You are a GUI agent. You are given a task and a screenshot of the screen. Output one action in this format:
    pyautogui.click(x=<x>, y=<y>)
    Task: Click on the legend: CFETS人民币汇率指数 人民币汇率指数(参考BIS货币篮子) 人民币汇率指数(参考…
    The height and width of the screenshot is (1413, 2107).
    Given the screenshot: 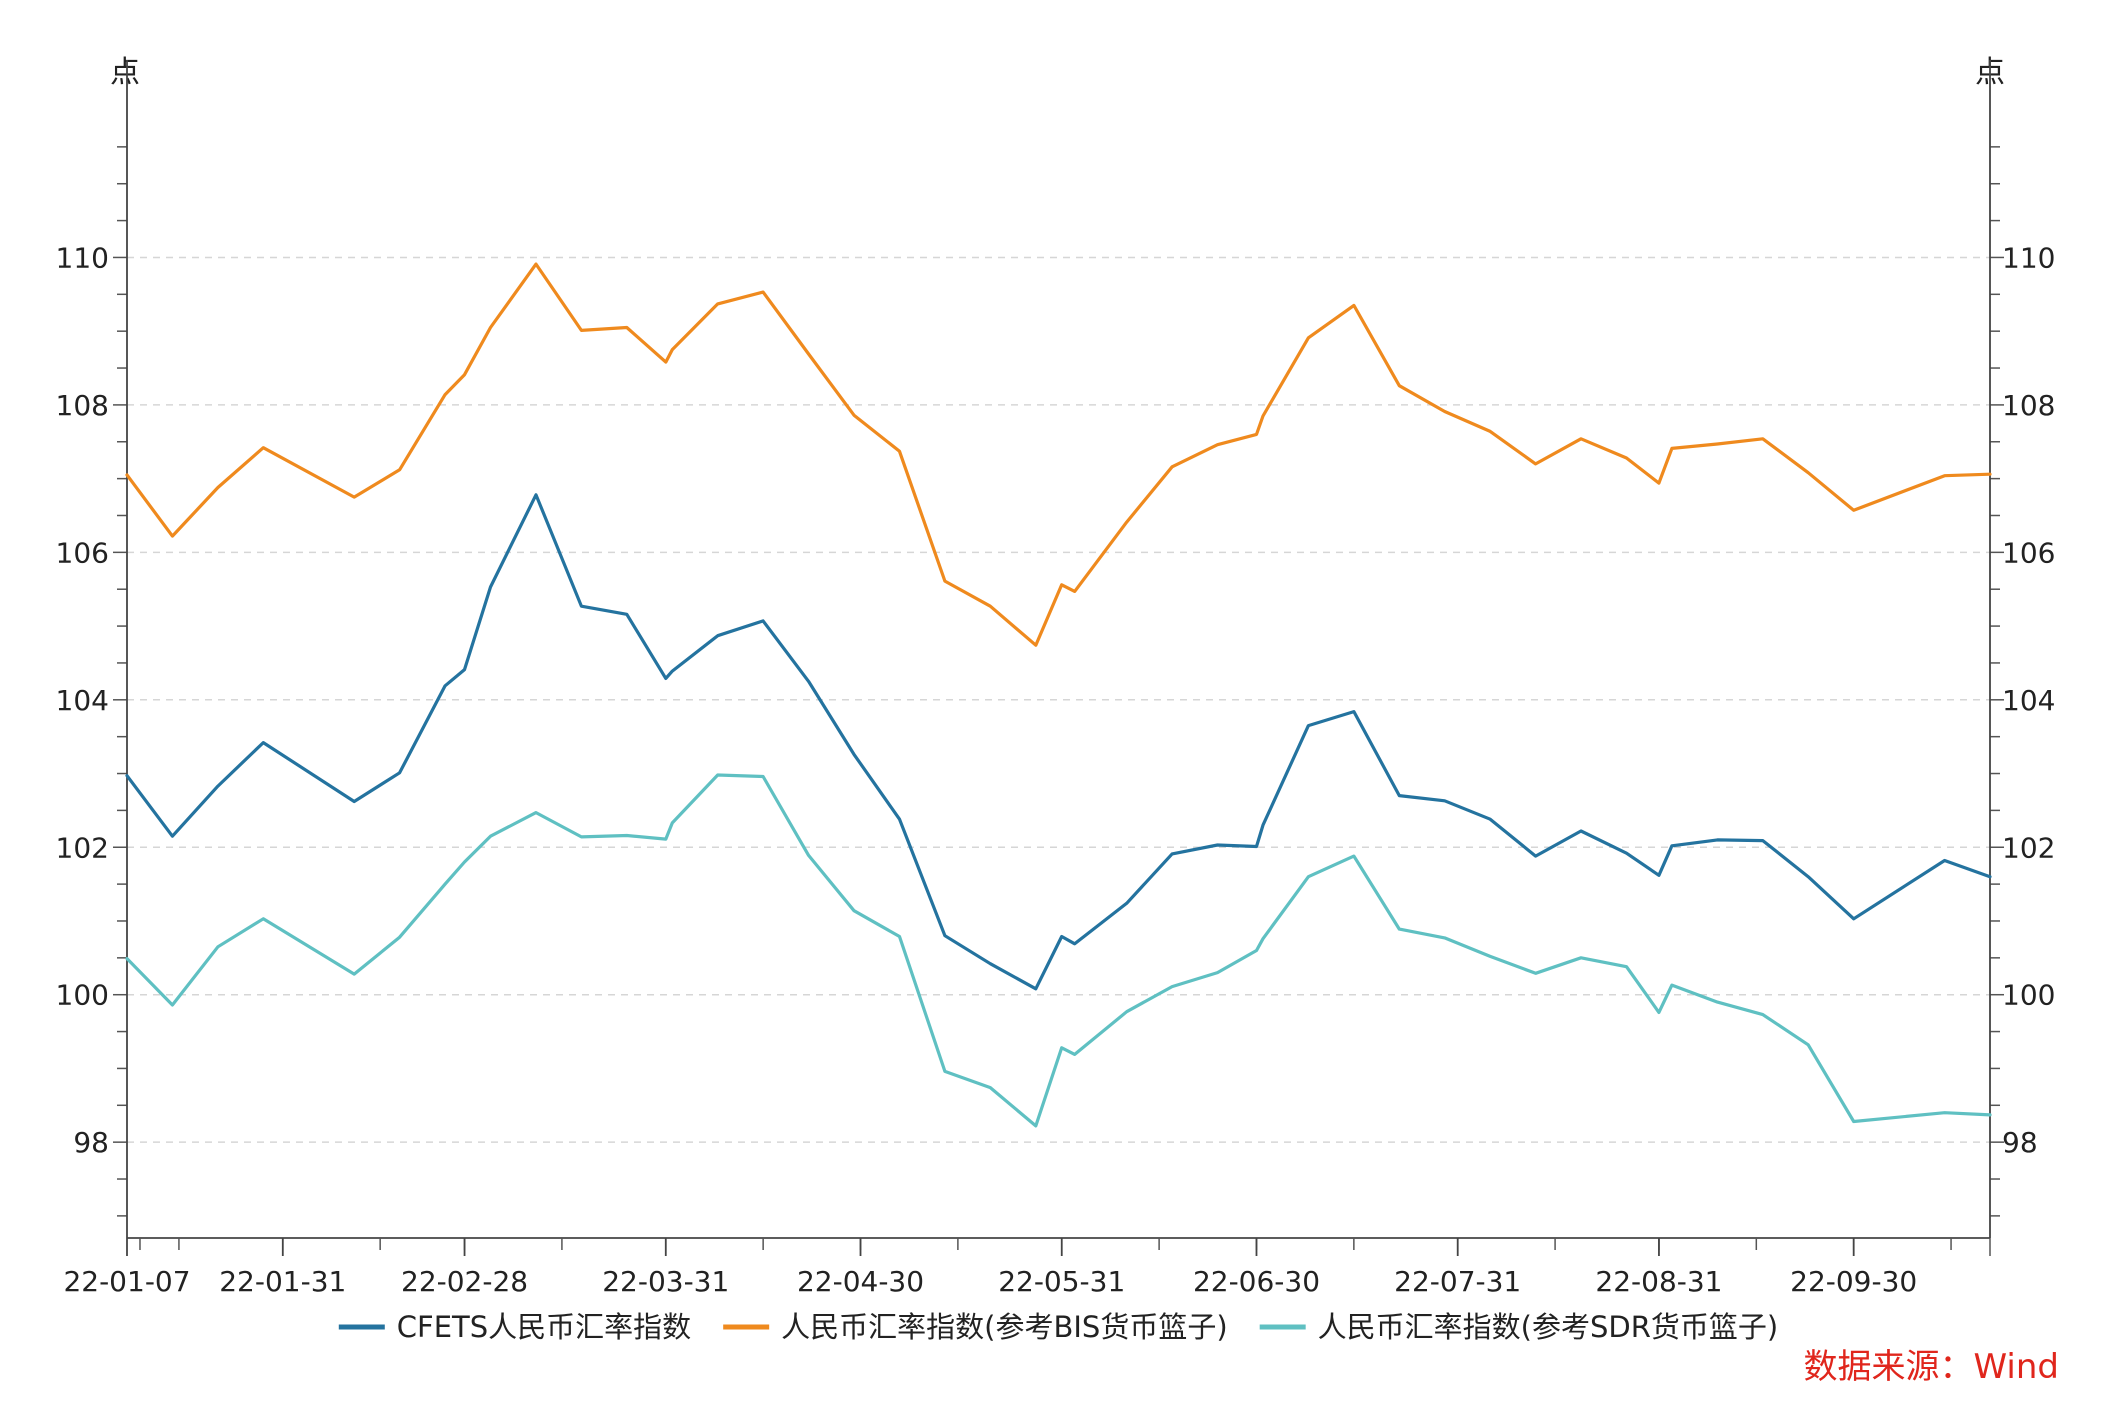 What is the action you would take?
    pyautogui.click(x=1058, y=1327)
    